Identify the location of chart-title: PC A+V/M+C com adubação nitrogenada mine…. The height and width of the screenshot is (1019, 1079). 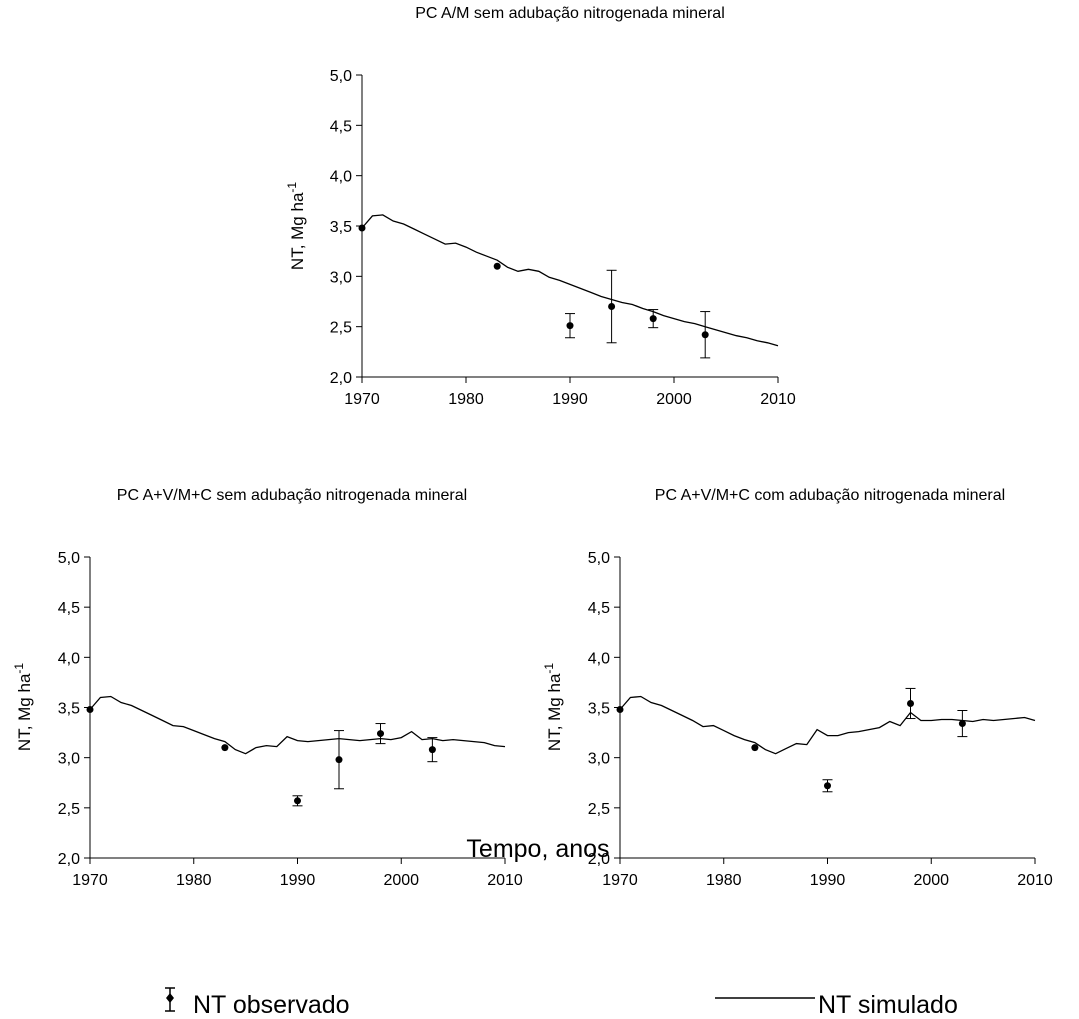
(830, 495).